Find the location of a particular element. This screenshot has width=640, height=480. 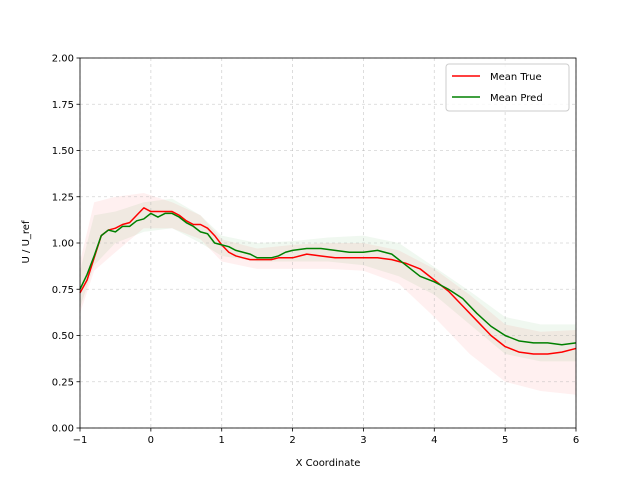

y-tick-label: 1.25 is located at coordinates (63, 197).